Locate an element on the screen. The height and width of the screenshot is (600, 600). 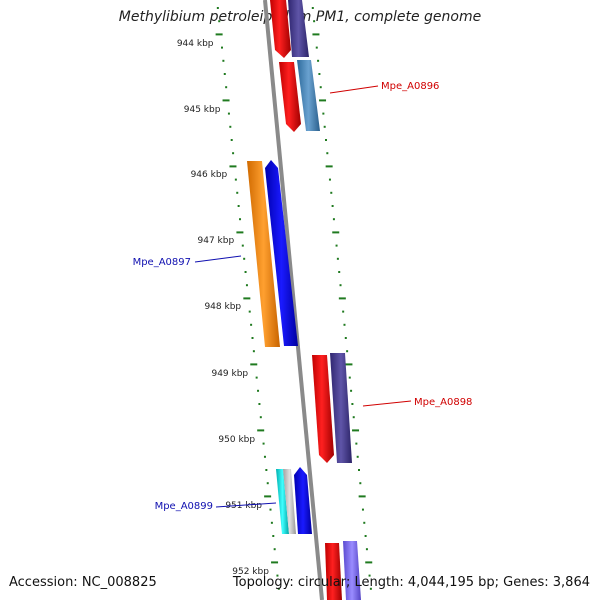
scale-tick-label: 948 kbp is located at coordinates (222, 307).